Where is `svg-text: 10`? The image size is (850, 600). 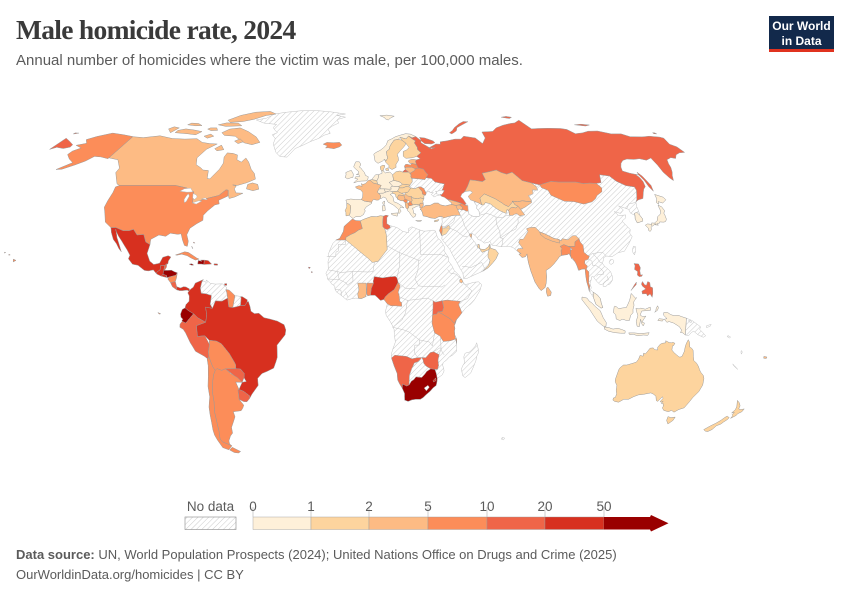
svg-text: 10 is located at coordinates (486, 506).